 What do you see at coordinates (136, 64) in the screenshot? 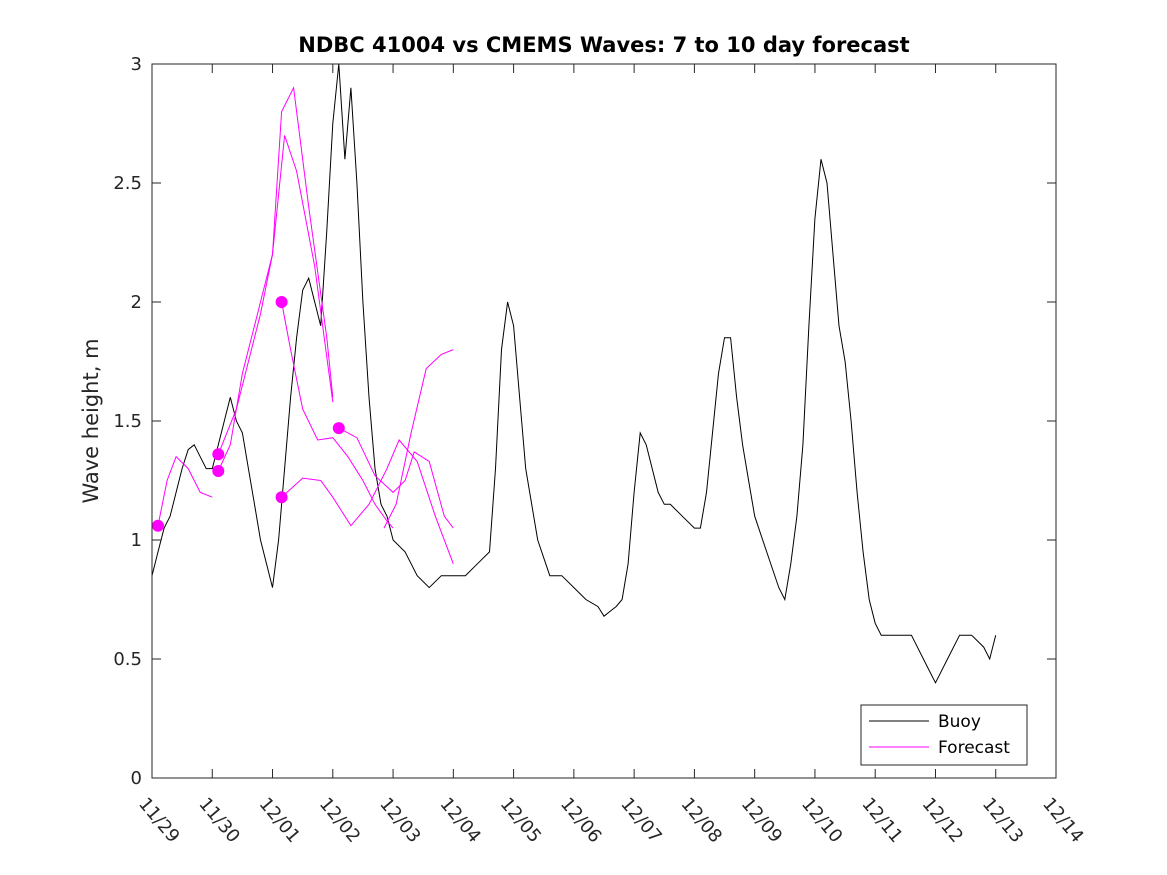
I see `y-tick-label: 3` at bounding box center [136, 64].